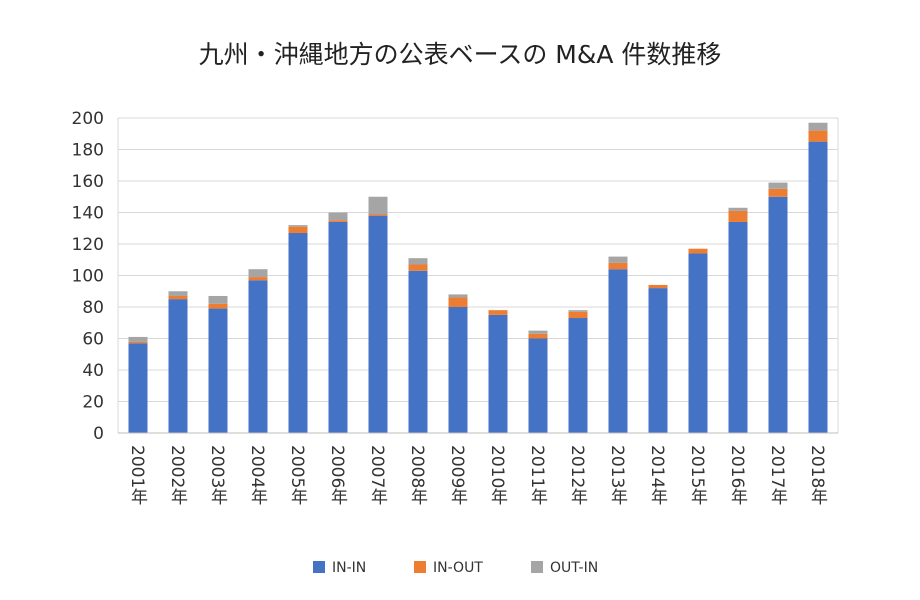 The height and width of the screenshot is (600, 920). Describe the element at coordinates (417, 475) in the screenshot. I see `x-tick-label: 2008年` at that location.